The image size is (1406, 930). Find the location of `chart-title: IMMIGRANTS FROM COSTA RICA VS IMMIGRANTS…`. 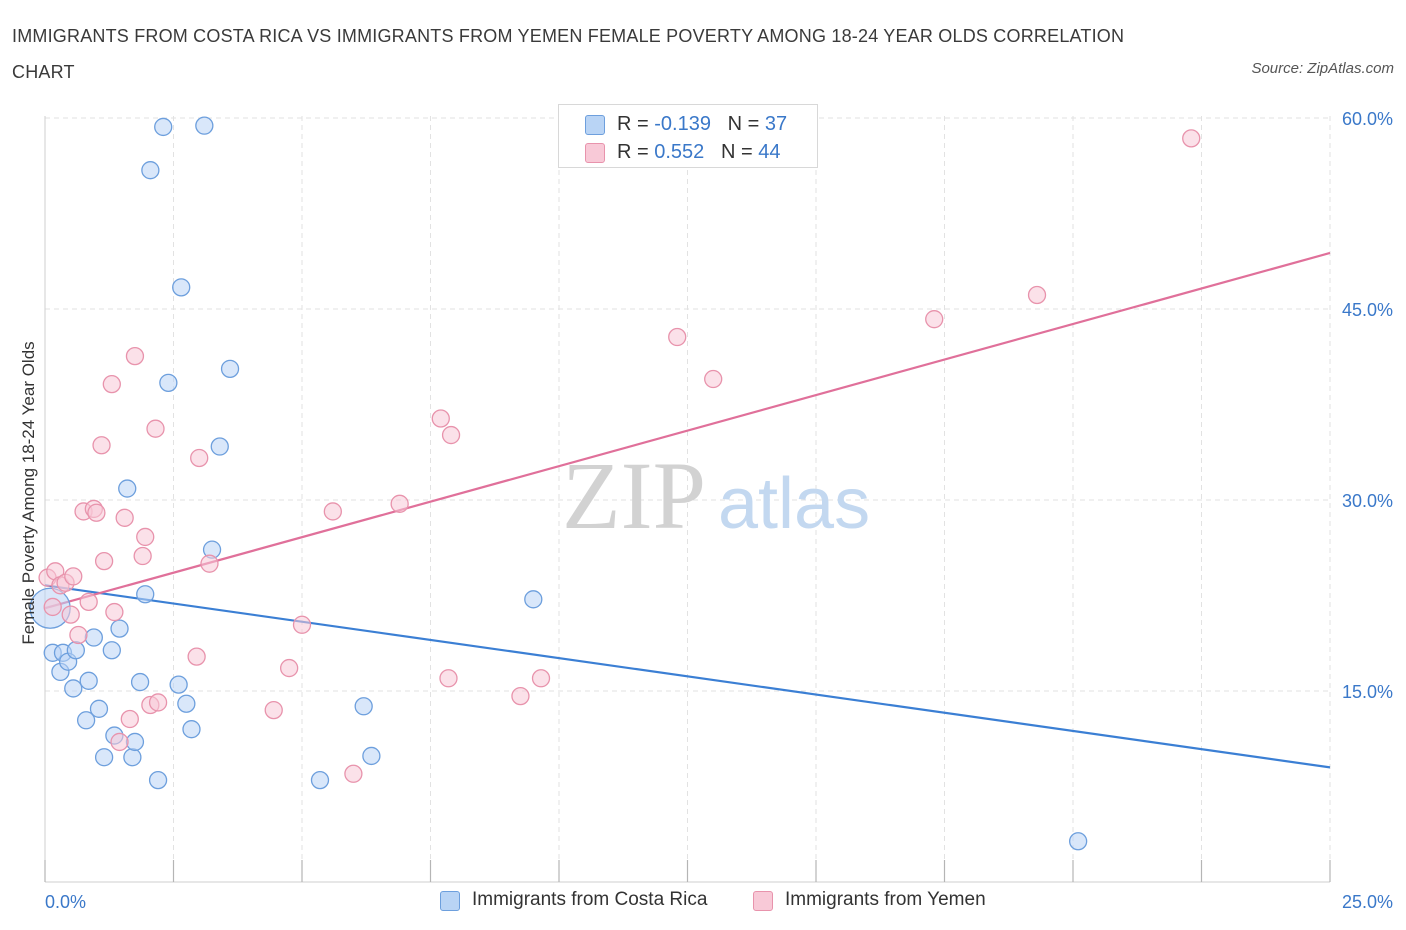

chart-title: IMMIGRANTS FROM COSTA RICA VS IMMIGRANTS… is located at coordinates (568, 54).